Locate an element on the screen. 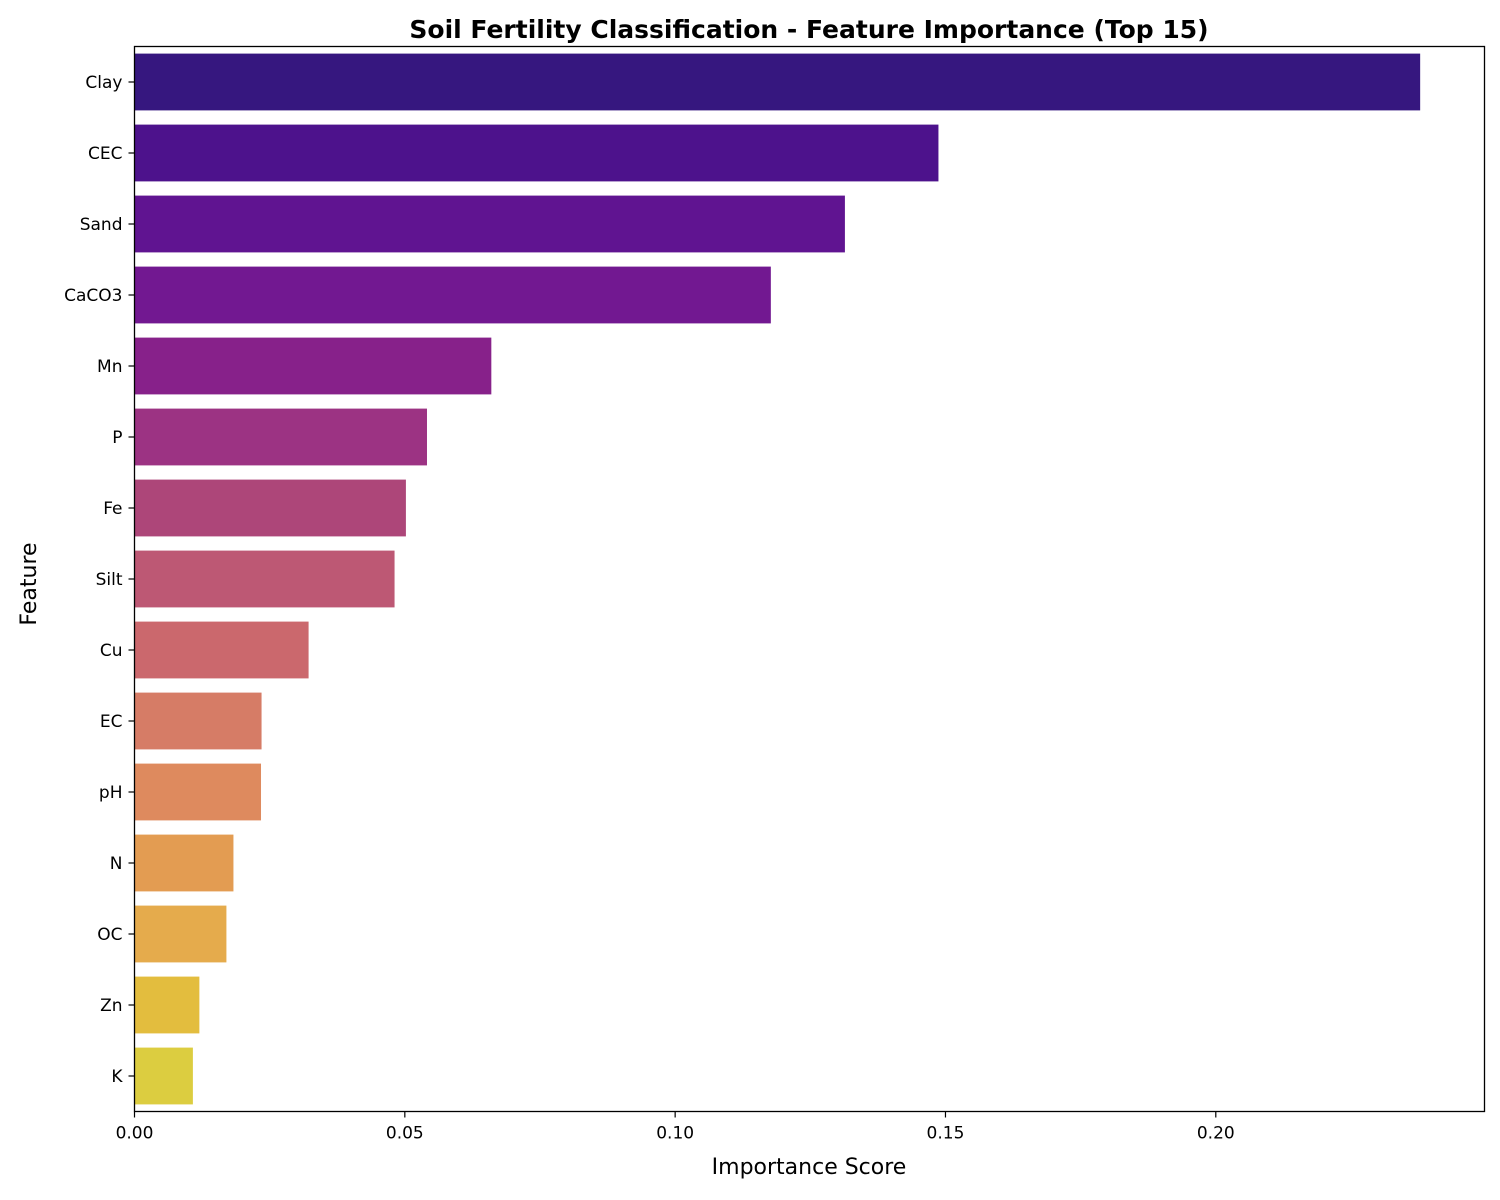 Image resolution: width=1500 pixels, height=1200 pixels. bar-caco3 is located at coordinates (452, 295).